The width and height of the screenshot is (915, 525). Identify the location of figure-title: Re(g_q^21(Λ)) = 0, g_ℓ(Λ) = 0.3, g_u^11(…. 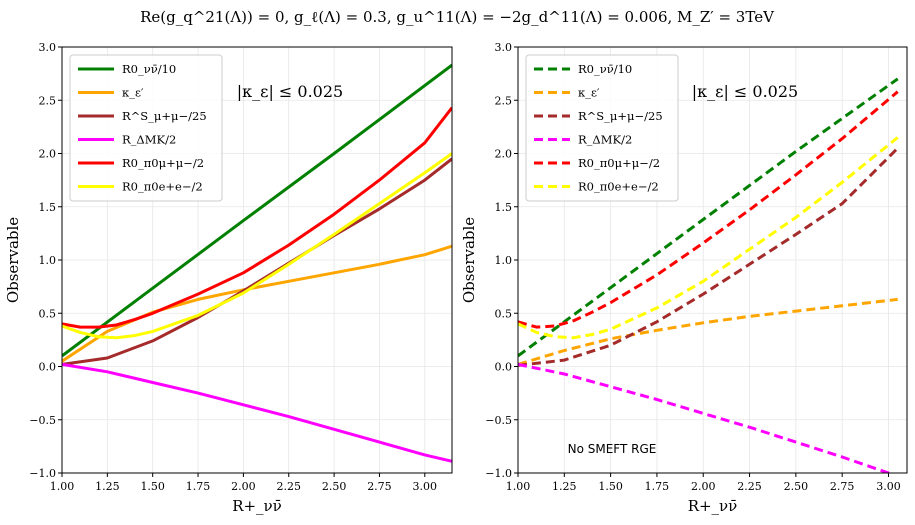
(457, 17).